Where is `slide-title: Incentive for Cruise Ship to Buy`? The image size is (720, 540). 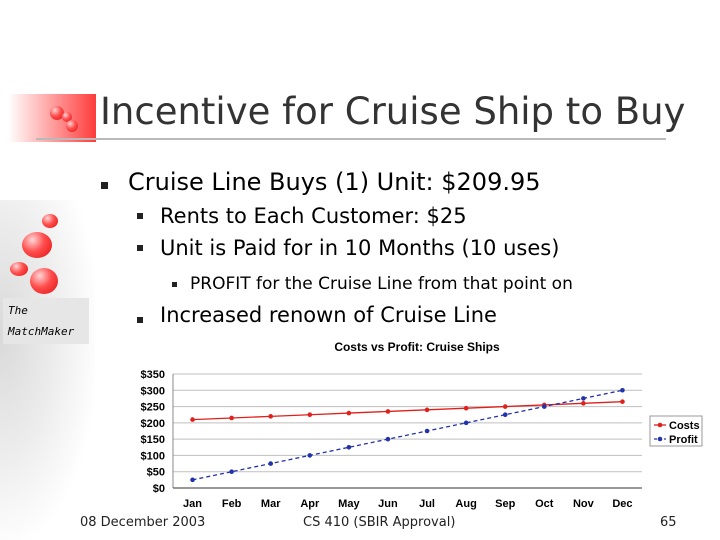 slide-title: Incentive for Cruise Ship to Buy is located at coordinates (393, 111).